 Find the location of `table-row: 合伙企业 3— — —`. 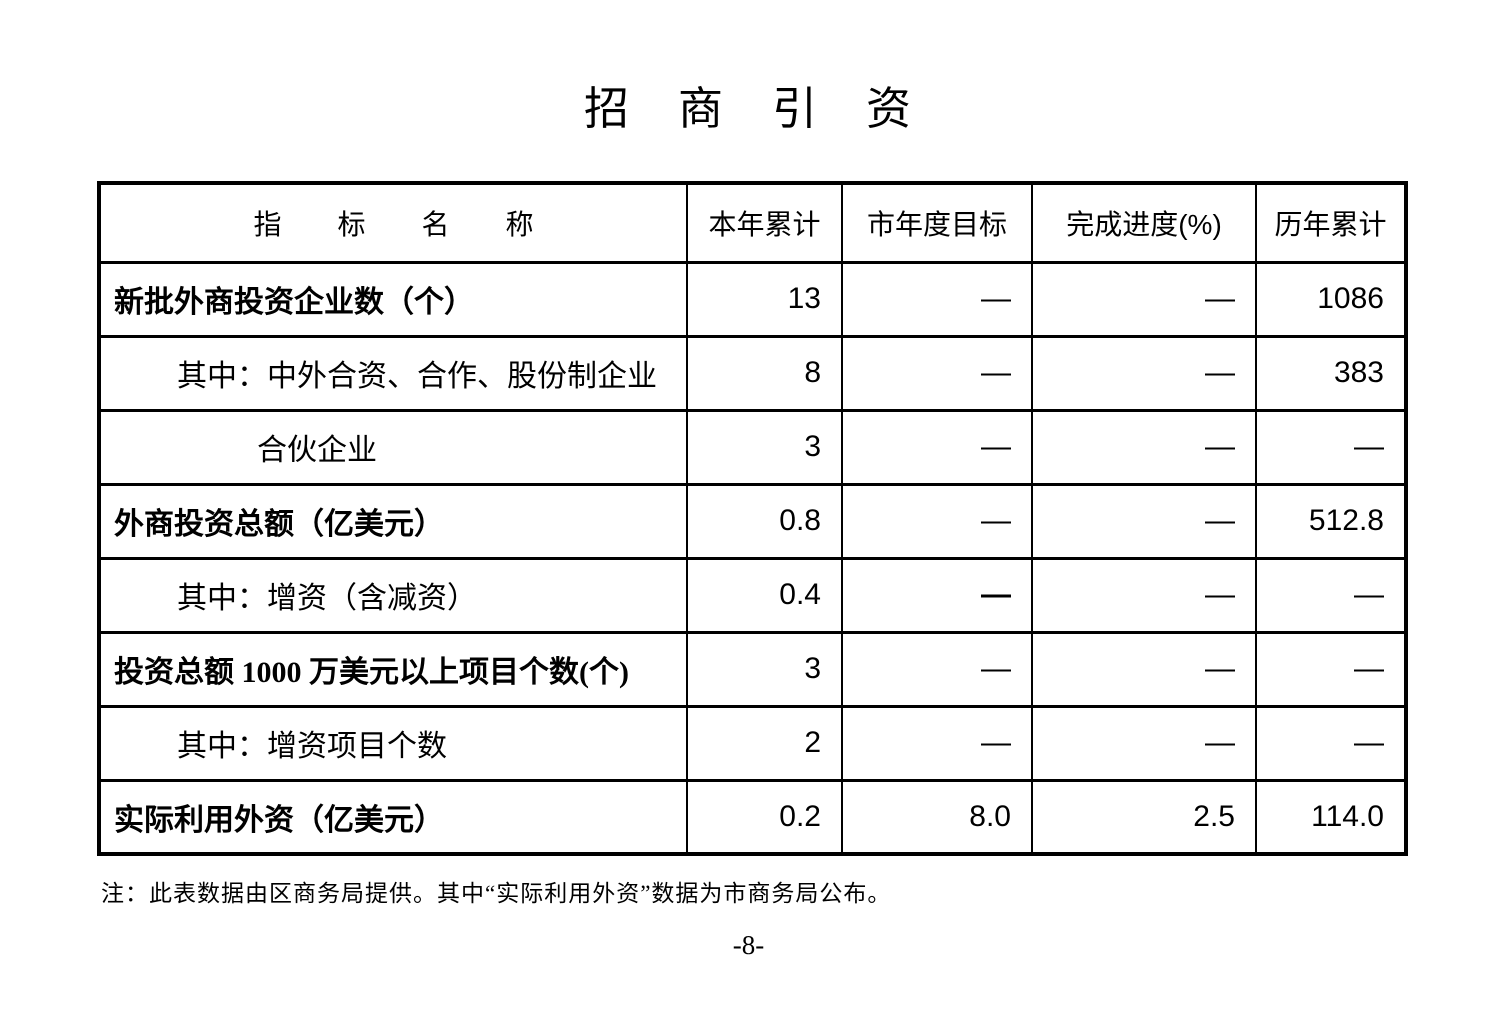

table-row: 合伙企业 3— — — is located at coordinates (752, 447).